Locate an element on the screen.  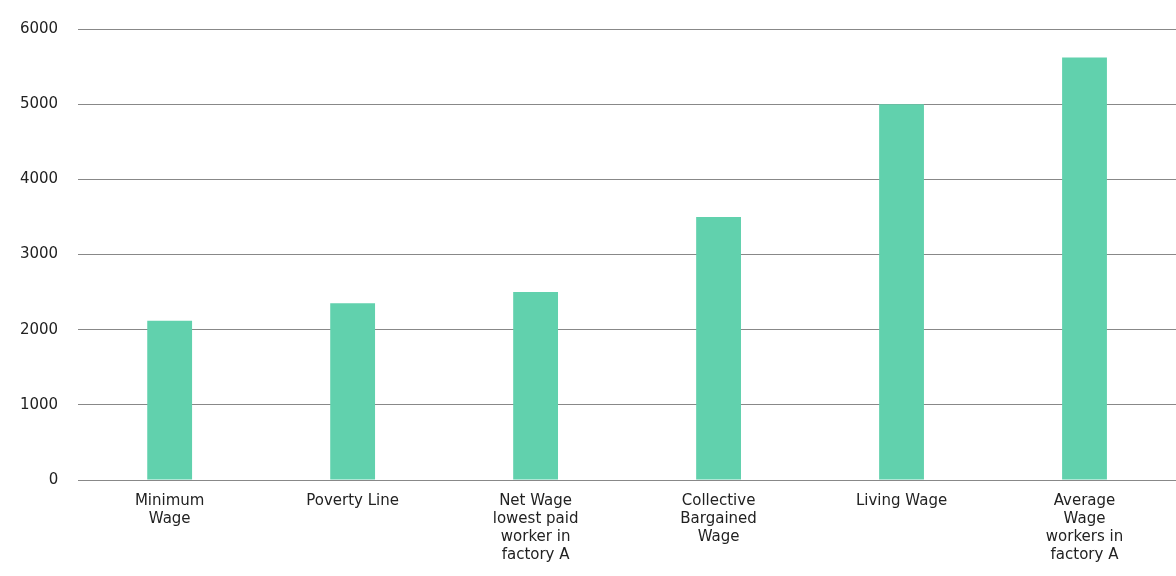
y-tick-label: 4000 is located at coordinates (39, 178).